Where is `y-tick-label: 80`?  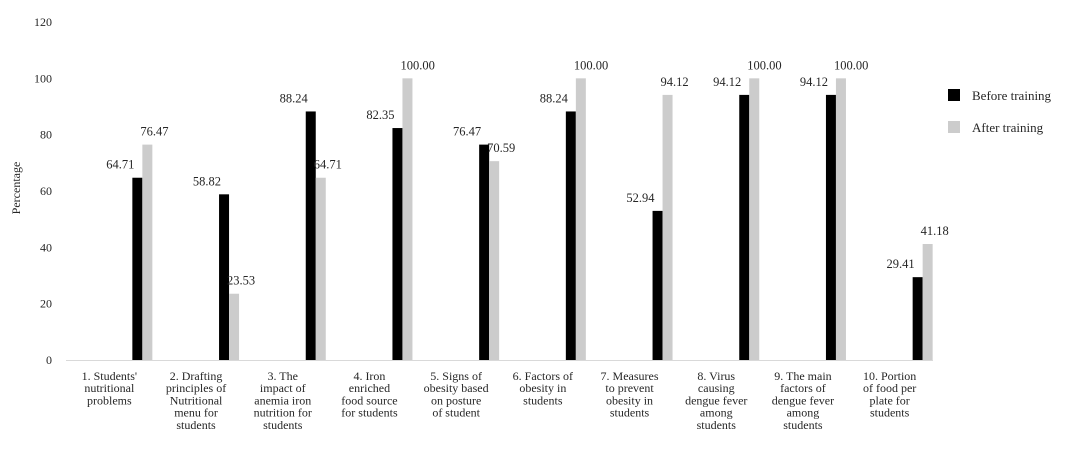 y-tick-label: 80 is located at coordinates (46, 135).